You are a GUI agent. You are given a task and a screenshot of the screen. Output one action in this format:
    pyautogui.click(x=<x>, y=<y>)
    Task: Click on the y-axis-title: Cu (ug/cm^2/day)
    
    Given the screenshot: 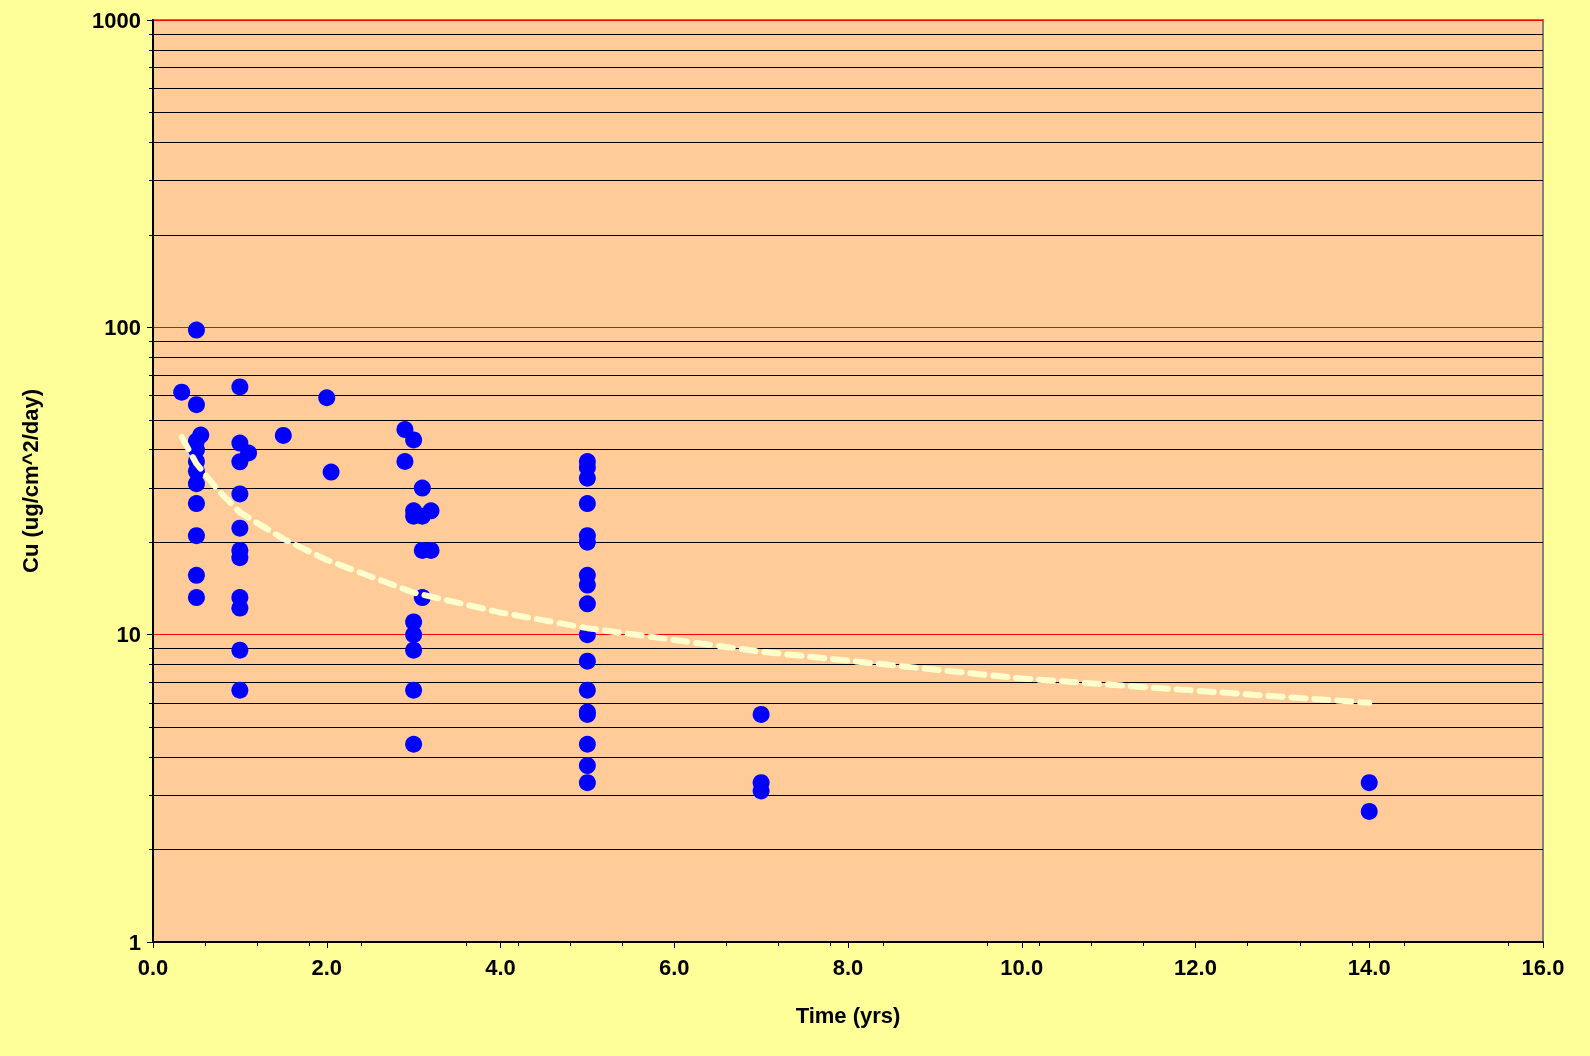 What is the action you would take?
    pyautogui.click(x=30, y=481)
    